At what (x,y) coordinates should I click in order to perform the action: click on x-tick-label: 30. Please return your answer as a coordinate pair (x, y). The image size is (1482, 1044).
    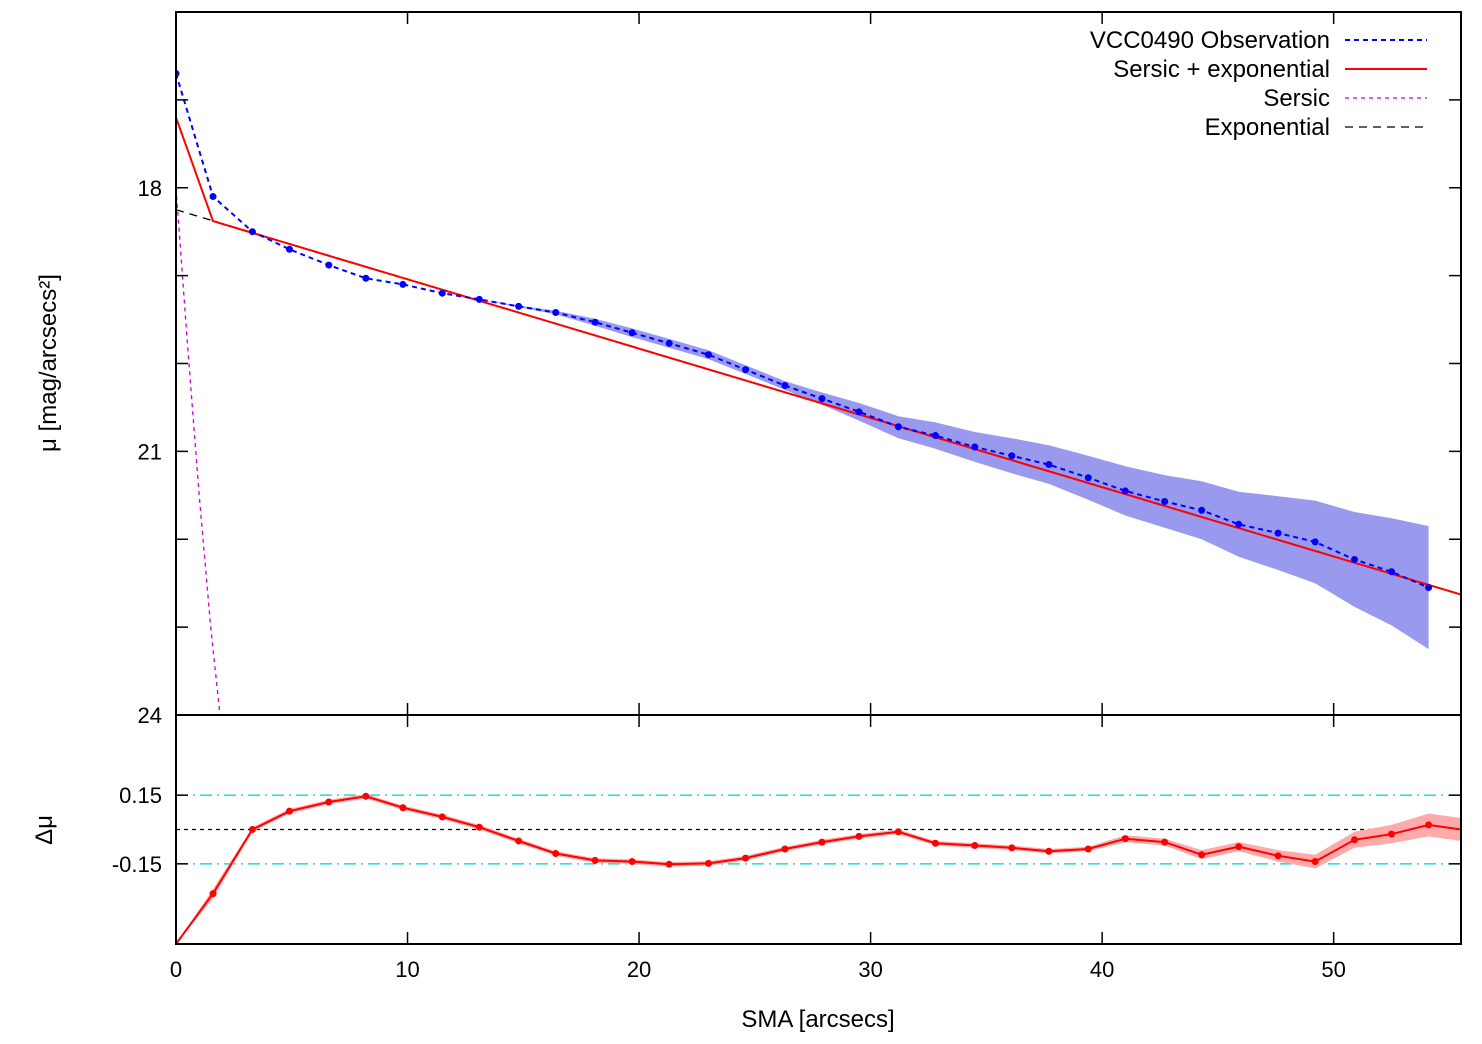
    Looking at the image, I should click on (870, 969).